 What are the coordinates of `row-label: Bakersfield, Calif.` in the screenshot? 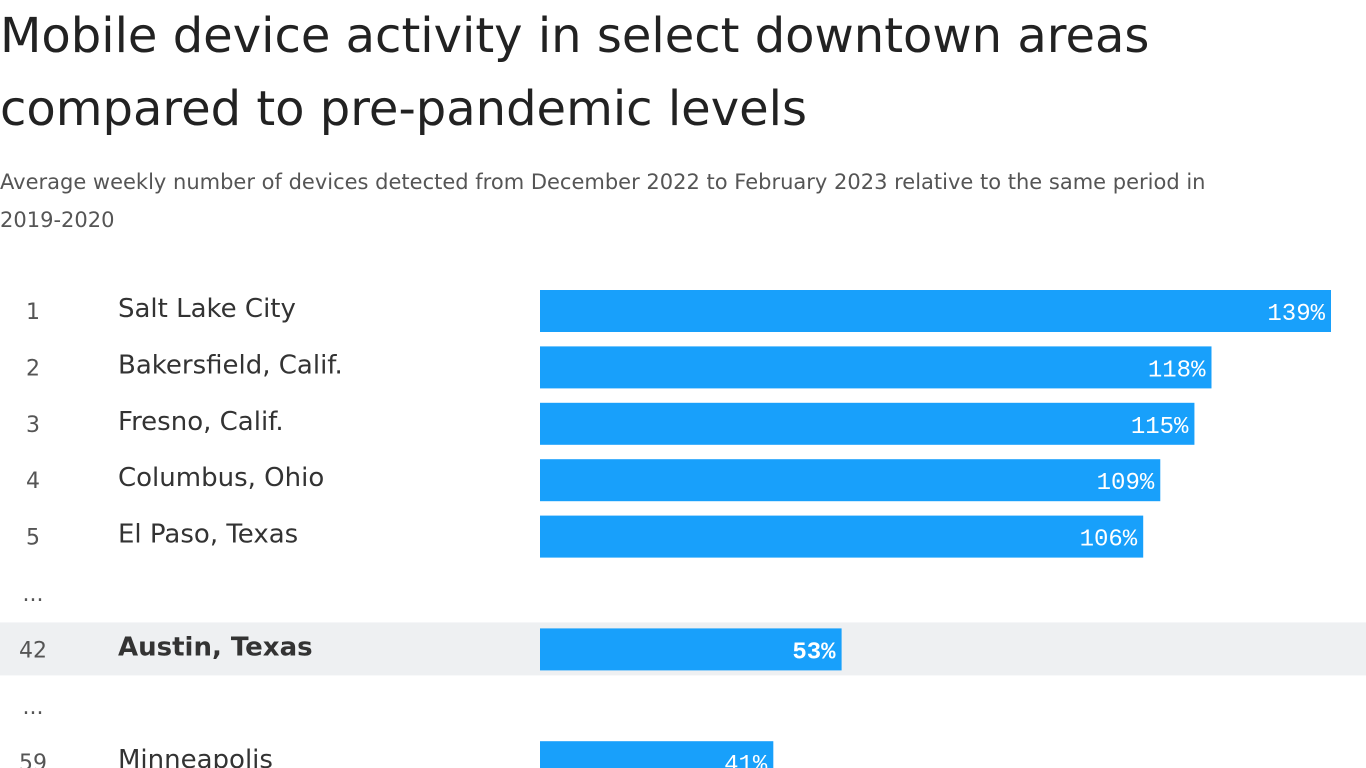 It's located at (230, 365).